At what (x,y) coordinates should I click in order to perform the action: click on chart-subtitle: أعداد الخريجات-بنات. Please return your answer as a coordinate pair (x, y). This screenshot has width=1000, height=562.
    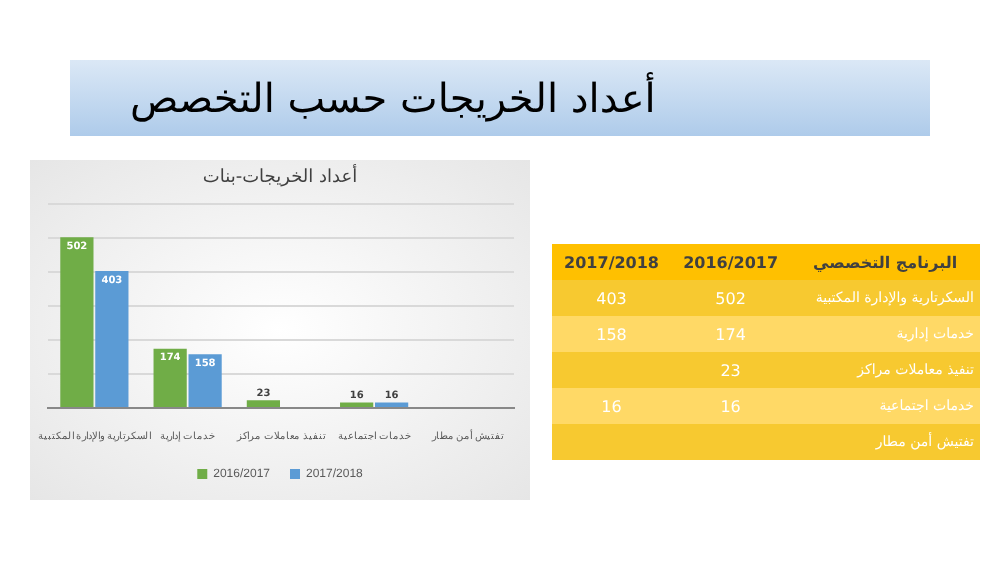
    Looking at the image, I should click on (280, 178).